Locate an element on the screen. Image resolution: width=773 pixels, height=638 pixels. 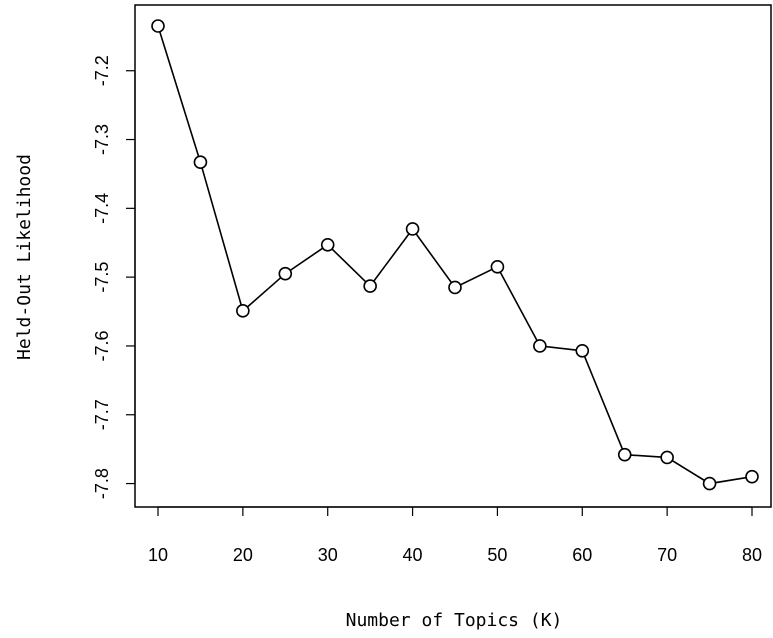
y-tick-label: -7.8 is located at coordinates (102, 483).